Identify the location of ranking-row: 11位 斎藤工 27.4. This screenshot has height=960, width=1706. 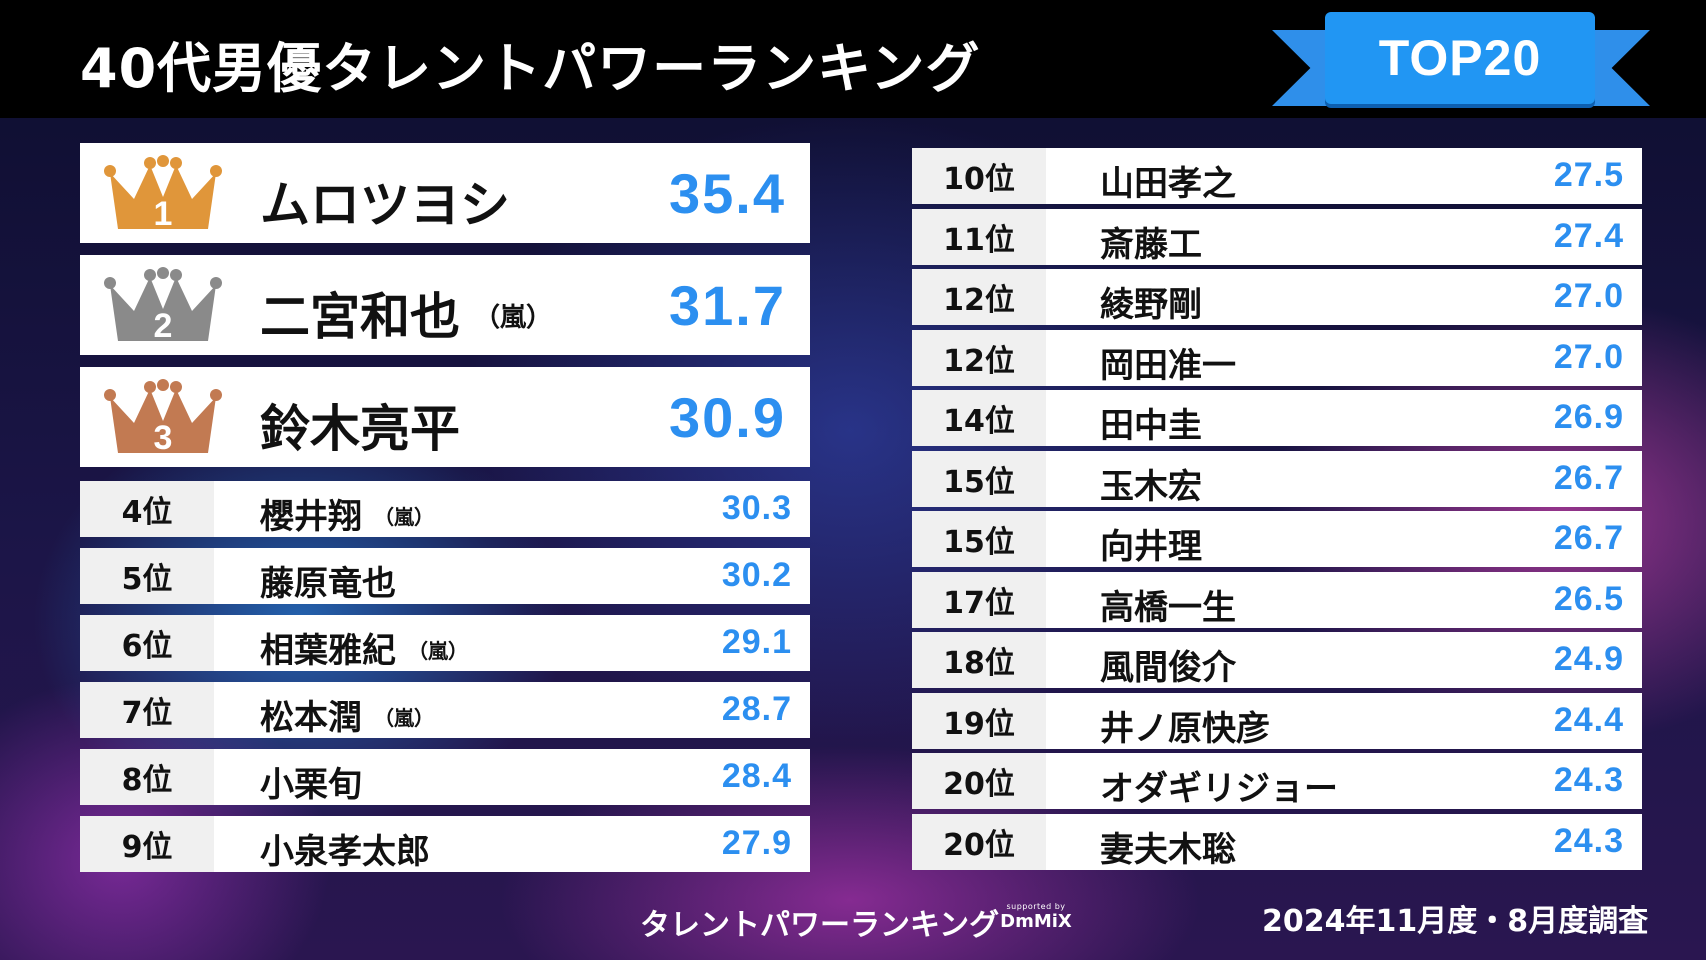
(1277, 237).